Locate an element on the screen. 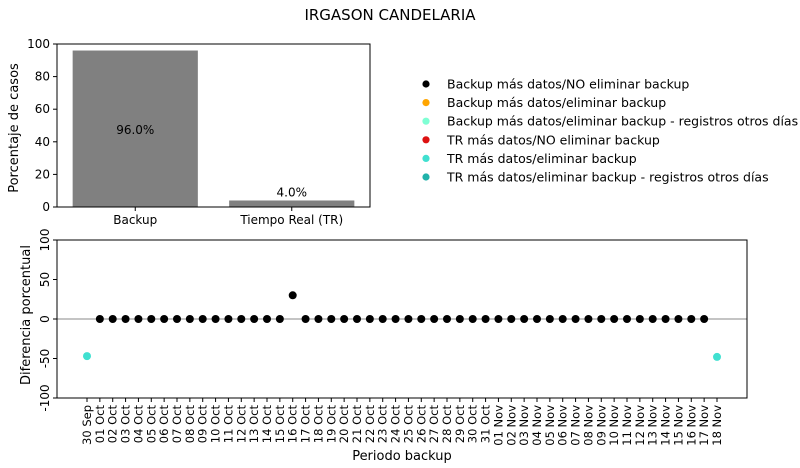 Image resolution: width=800 pixels, height=468 pixels. scatter-xtick-label: 02 Oct is located at coordinates (113, 424).